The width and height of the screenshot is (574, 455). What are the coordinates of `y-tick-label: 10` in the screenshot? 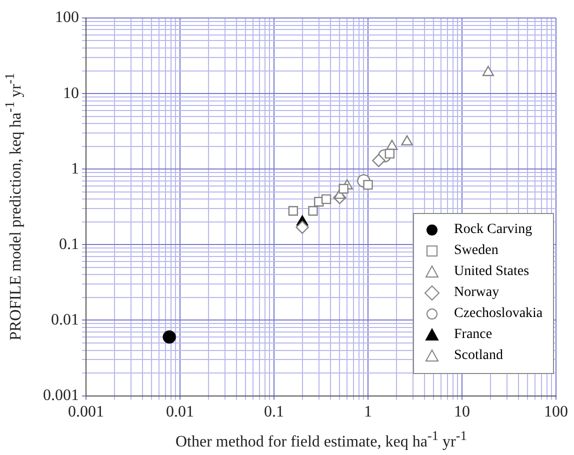 It's located at (71, 93).